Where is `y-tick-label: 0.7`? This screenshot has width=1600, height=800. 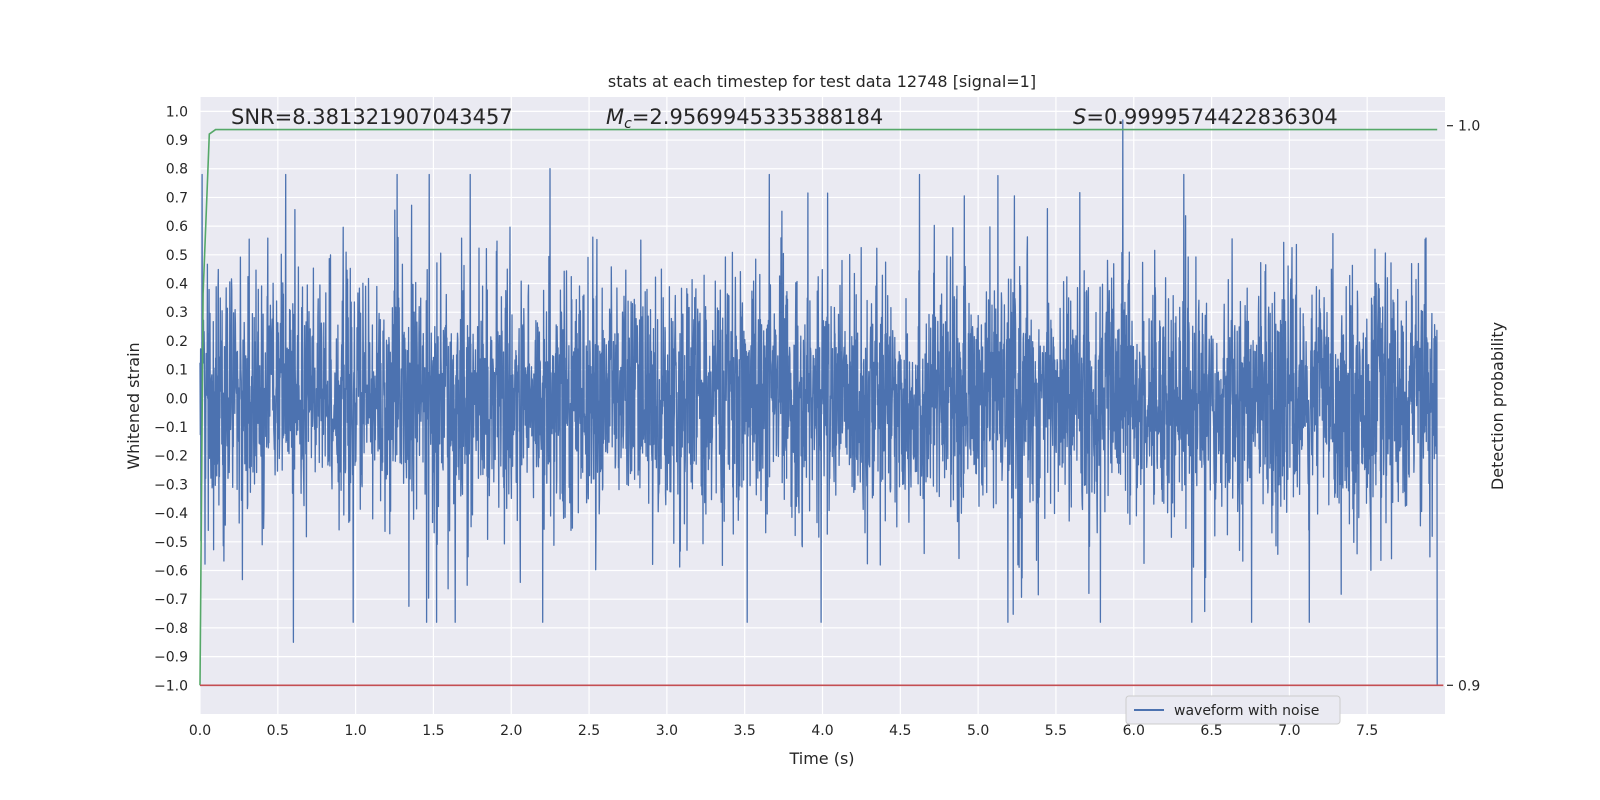
y-tick-label: 0.7 is located at coordinates (177, 198).